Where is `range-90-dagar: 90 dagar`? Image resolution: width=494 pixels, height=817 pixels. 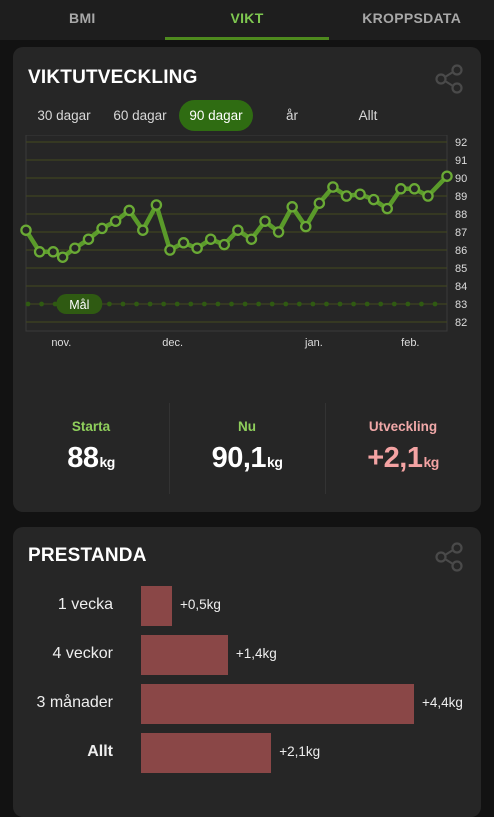 range-90-dagar: 90 dagar is located at coordinates (216, 115).